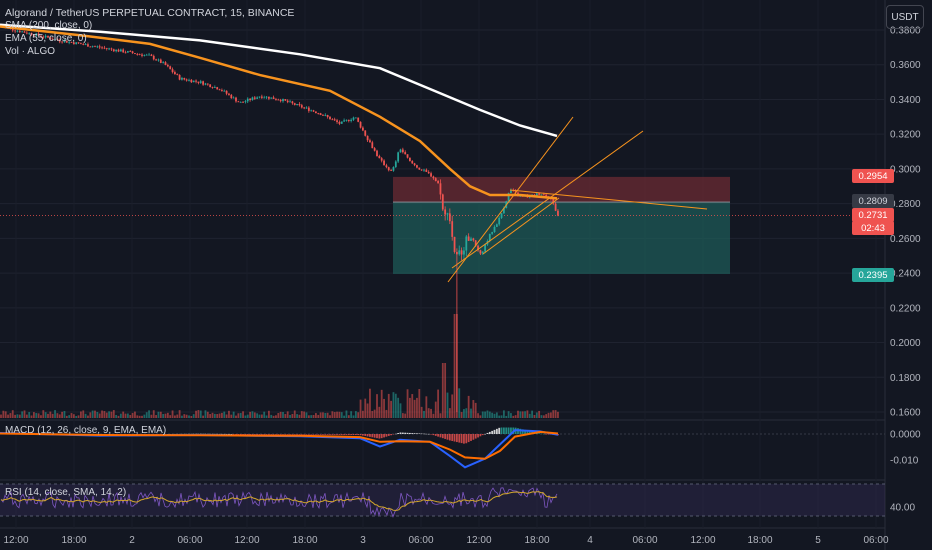  What do you see at coordinates (905, 100) in the screenshot?
I see `price-tick-label: 0.3400` at bounding box center [905, 100].